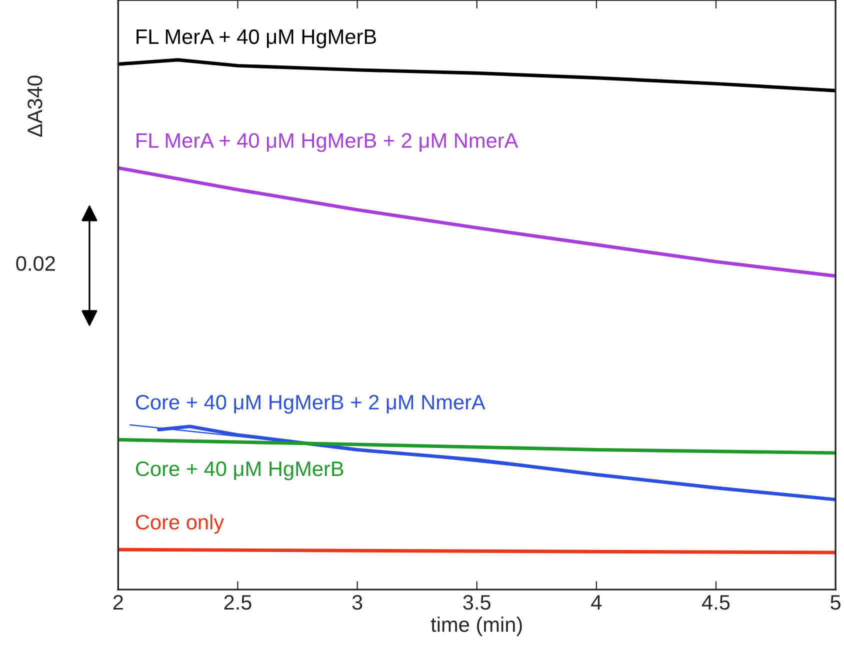  I want to click on x-axis-title: time (min), so click(476, 626).